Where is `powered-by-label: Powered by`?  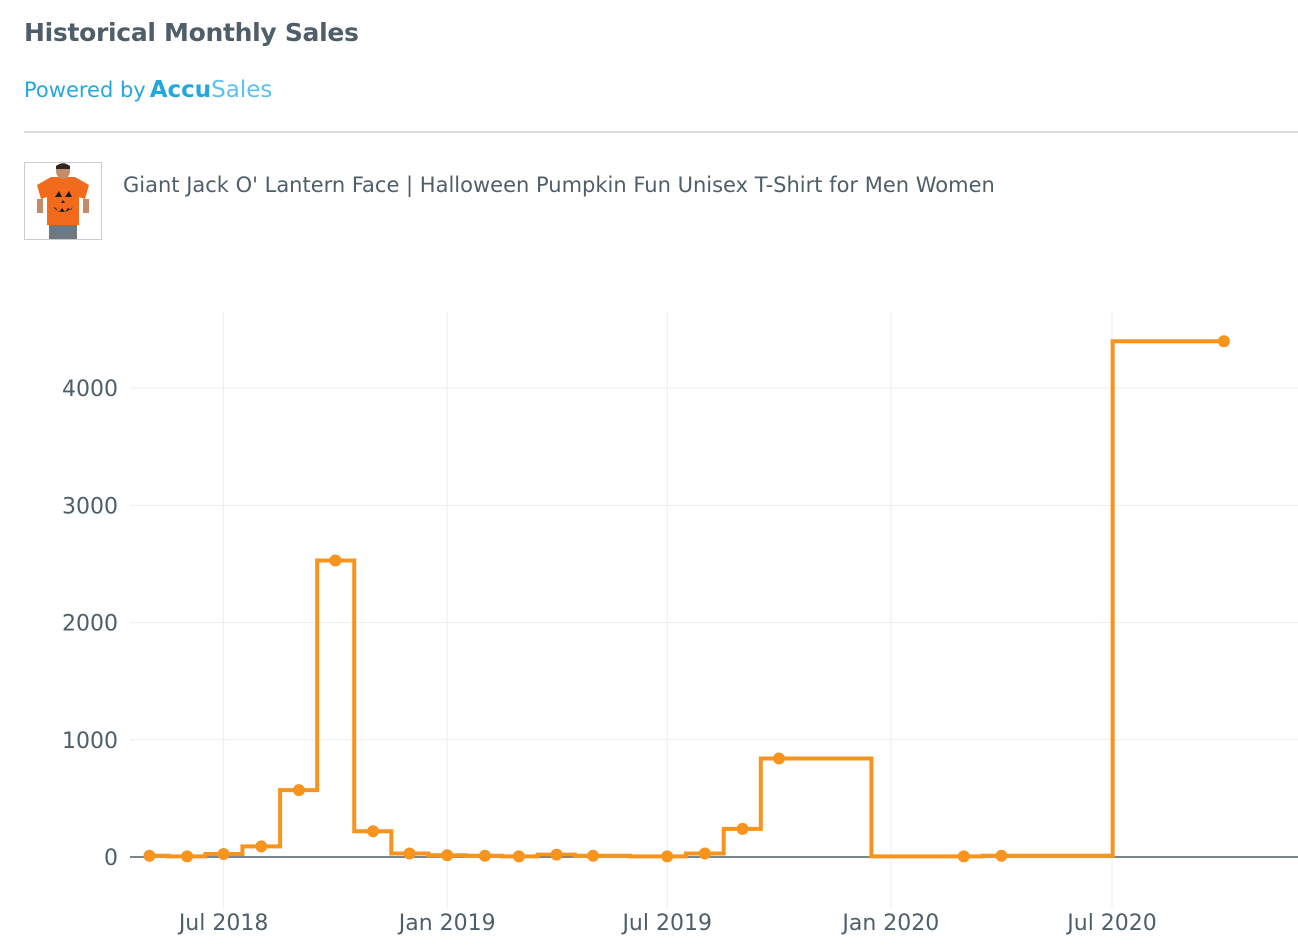
powered-by-label: Powered by is located at coordinates (85, 90).